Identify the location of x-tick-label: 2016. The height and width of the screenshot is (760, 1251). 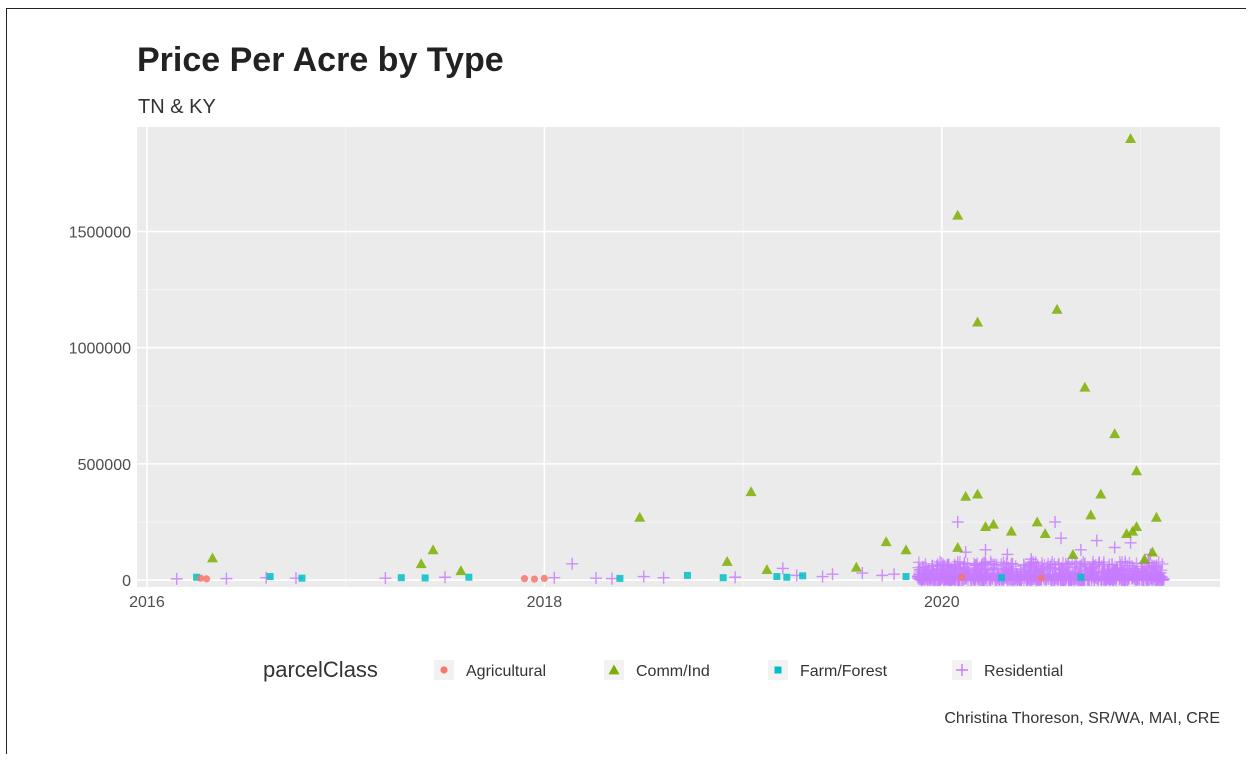
(147, 602).